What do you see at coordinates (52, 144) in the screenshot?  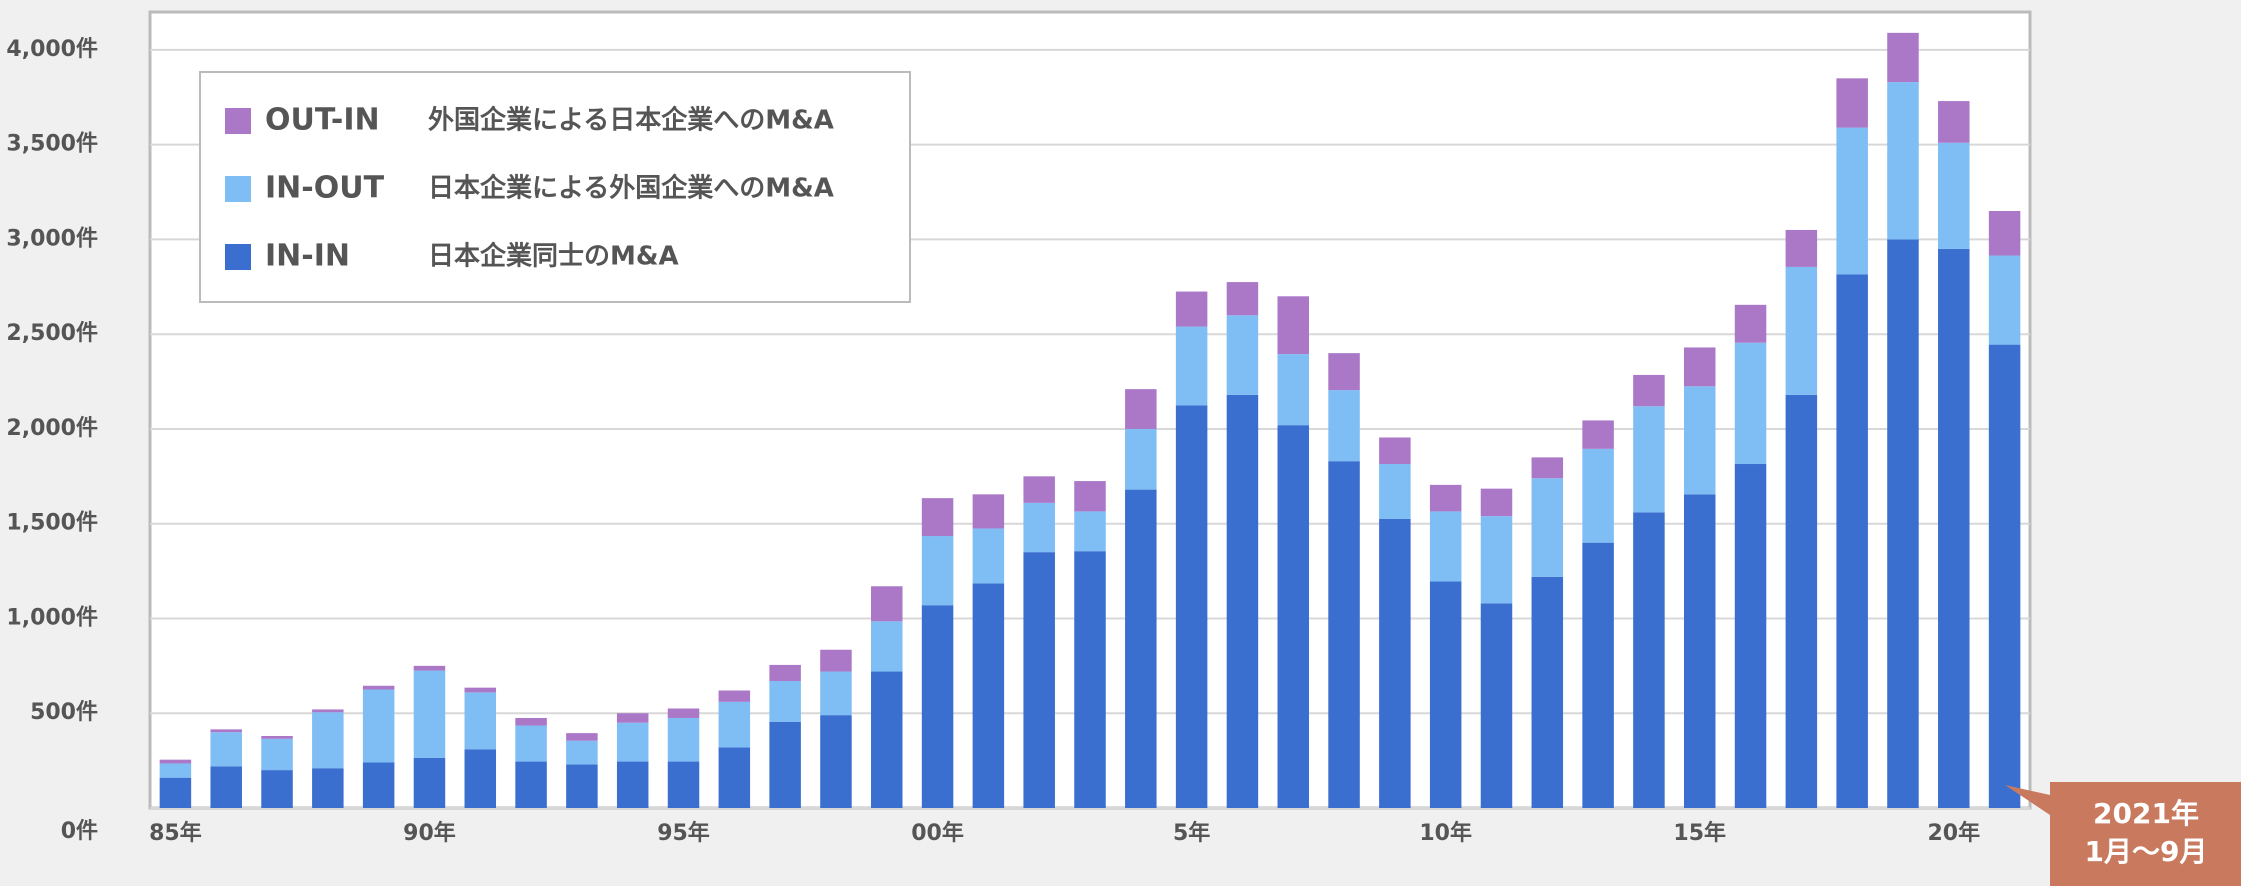 I see `y-tick-label: 3,500件` at bounding box center [52, 144].